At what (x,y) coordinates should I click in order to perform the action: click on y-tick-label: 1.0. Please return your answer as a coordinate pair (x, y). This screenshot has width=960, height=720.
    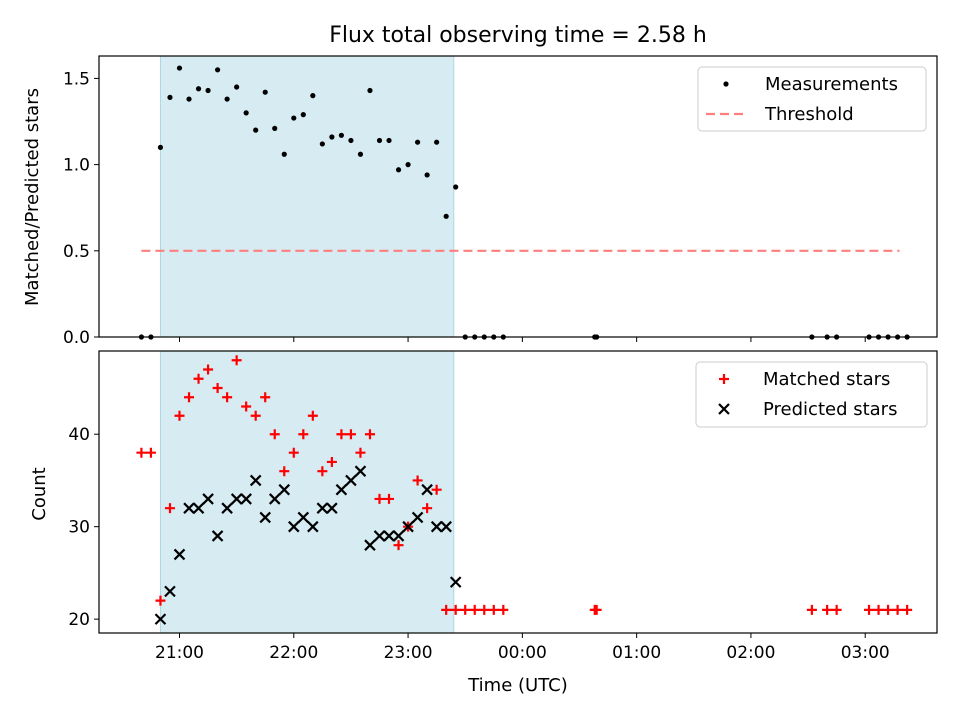
    Looking at the image, I should click on (76, 166).